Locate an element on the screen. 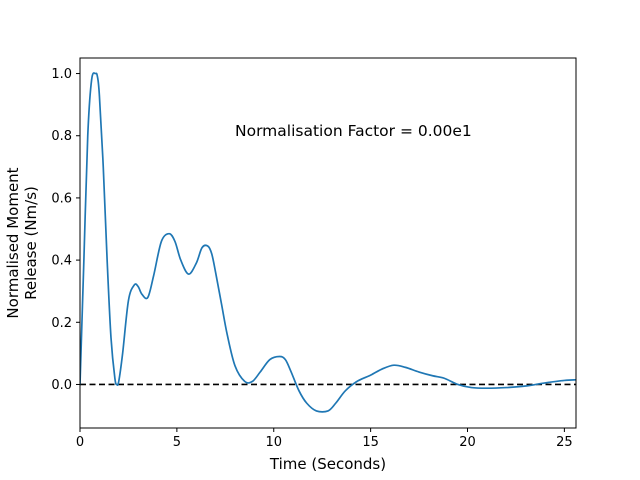 The height and width of the screenshot is (480, 640). x-tick-label: 0 is located at coordinates (80, 442).